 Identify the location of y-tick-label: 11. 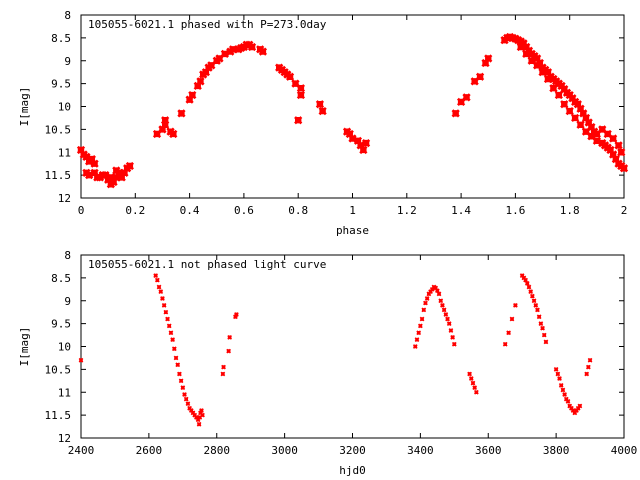
(64, 392).